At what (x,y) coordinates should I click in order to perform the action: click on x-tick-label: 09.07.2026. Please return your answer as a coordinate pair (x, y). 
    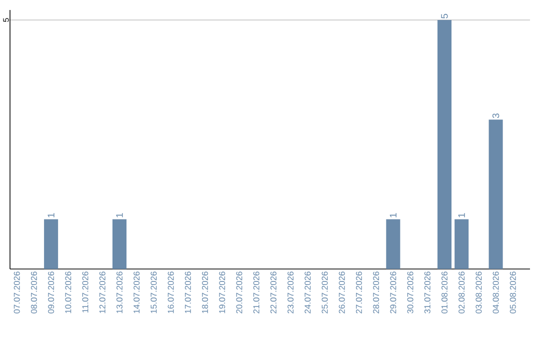
    Looking at the image, I should click on (51, 293).